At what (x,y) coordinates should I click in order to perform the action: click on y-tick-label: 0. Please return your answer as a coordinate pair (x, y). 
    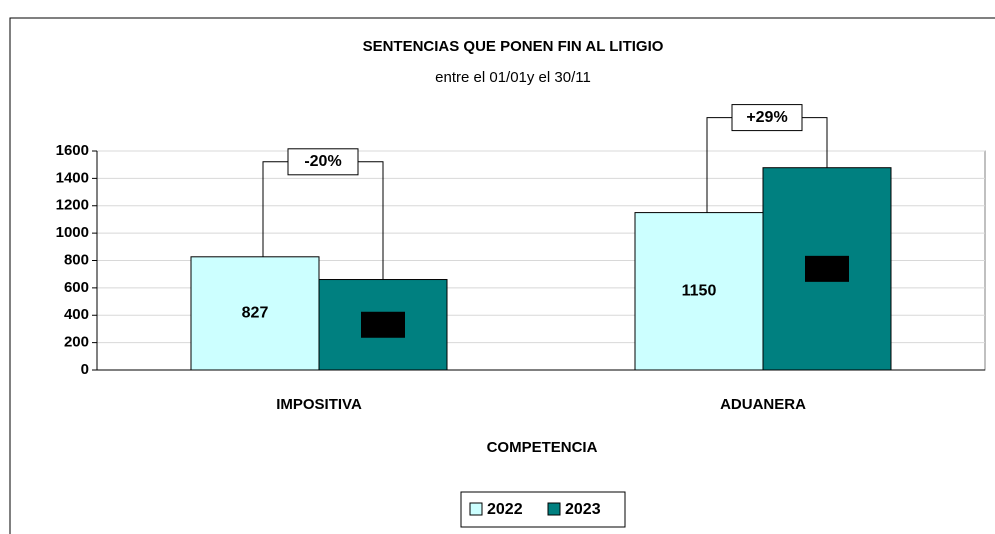
    Looking at the image, I should click on (85, 369).